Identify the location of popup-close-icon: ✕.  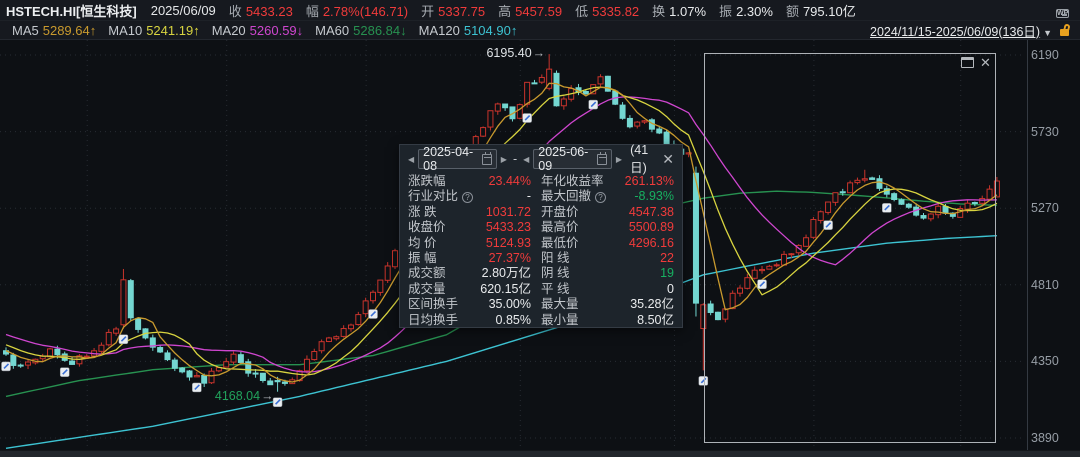
(668, 158).